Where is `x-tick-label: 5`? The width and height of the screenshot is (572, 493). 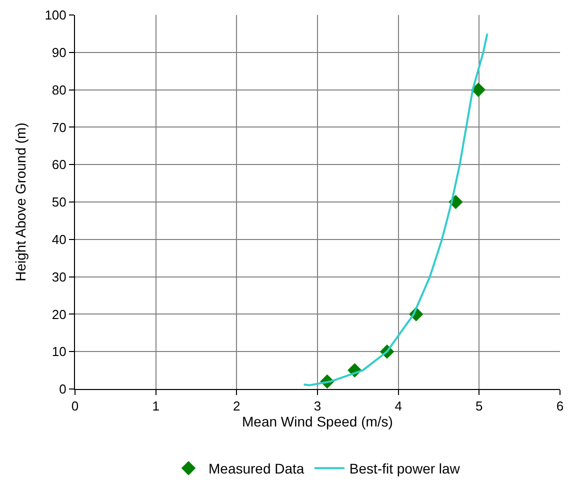 x-tick-label: 5 is located at coordinates (479, 406).